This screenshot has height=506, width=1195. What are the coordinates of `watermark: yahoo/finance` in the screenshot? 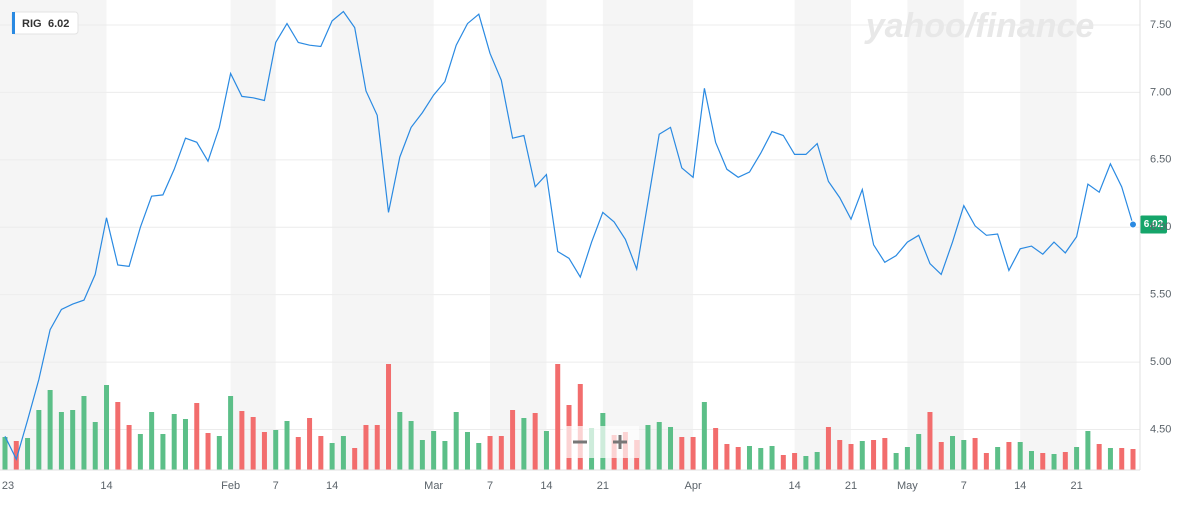 It's located at (979, 26).